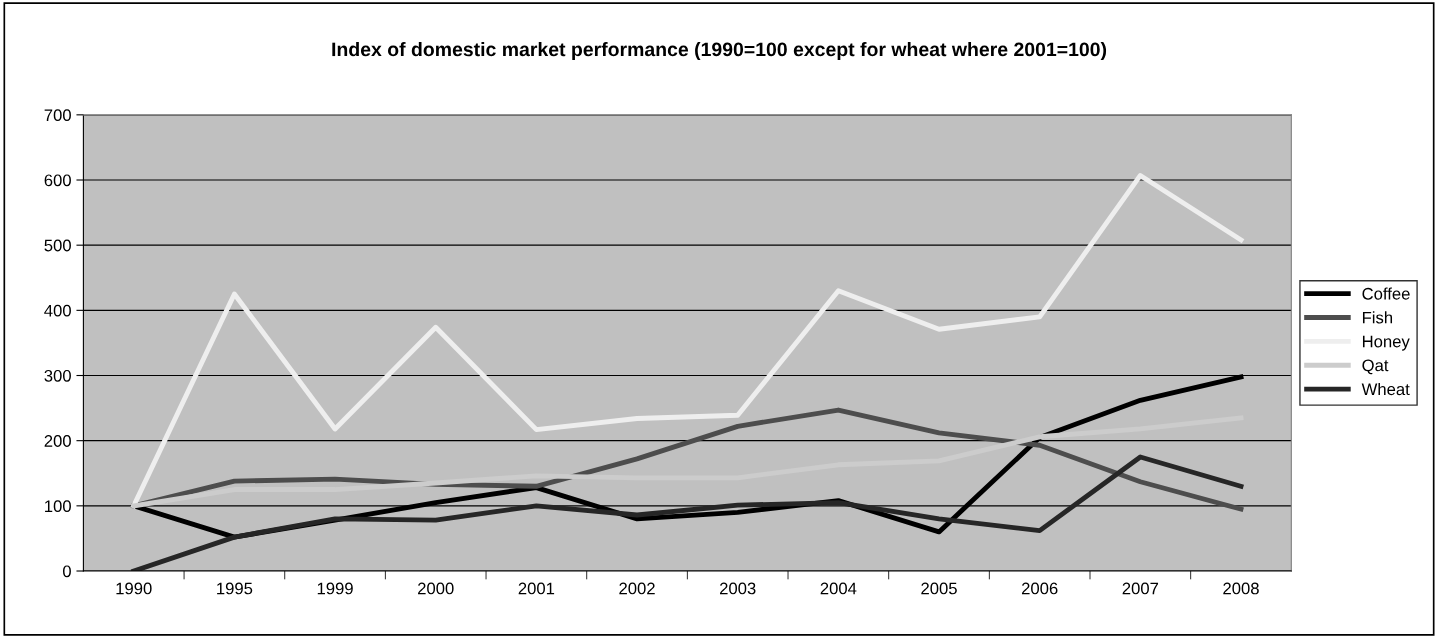 This screenshot has width=1438, height=638. Describe the element at coordinates (57, 245) in the screenshot. I see `y-tick-label: 500` at that location.